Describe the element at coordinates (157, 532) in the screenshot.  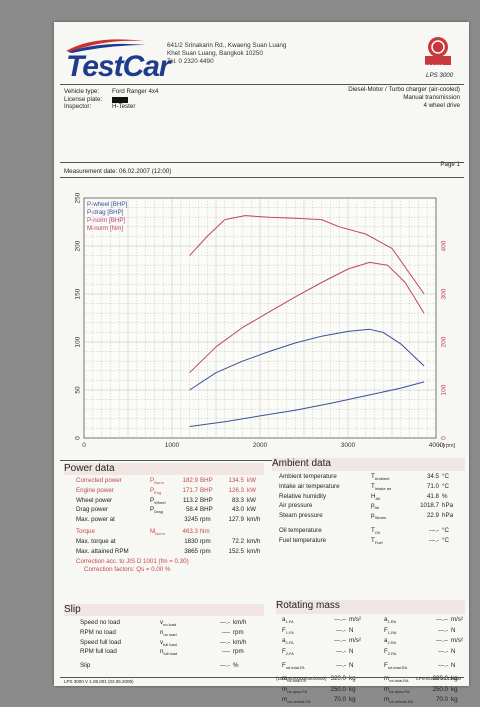
I see `torque-symbol: MNorm` at that location.